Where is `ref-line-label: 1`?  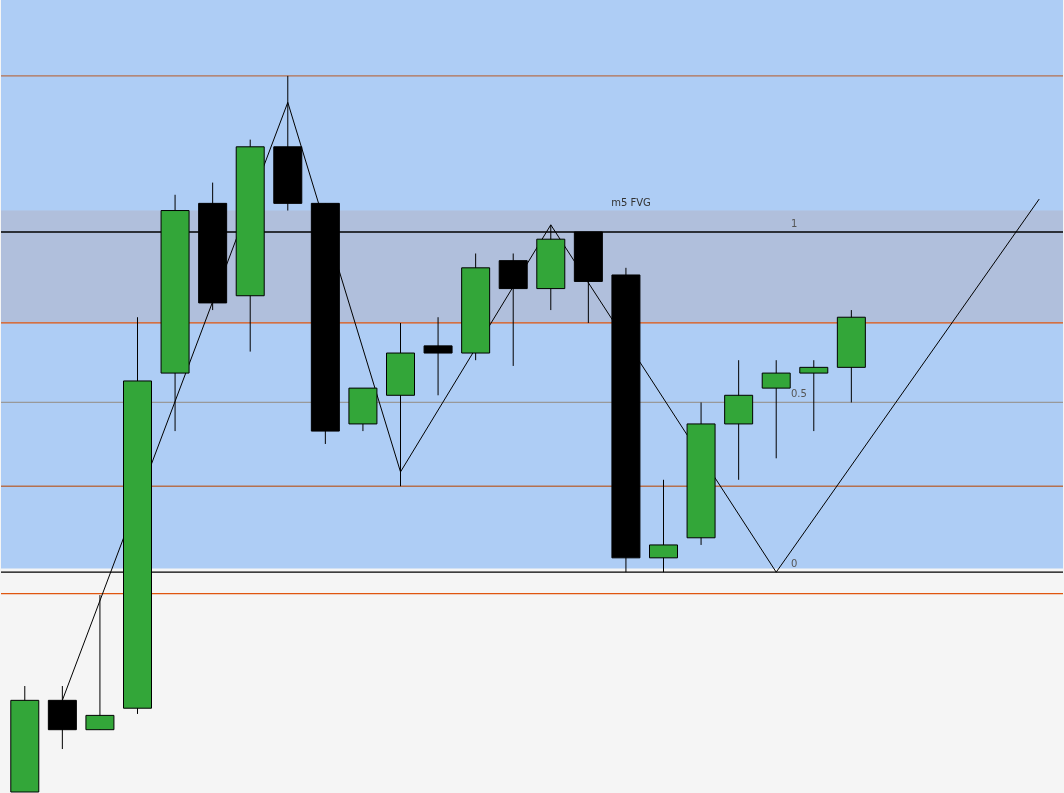
ref-line-label: 1 is located at coordinates (794, 224).